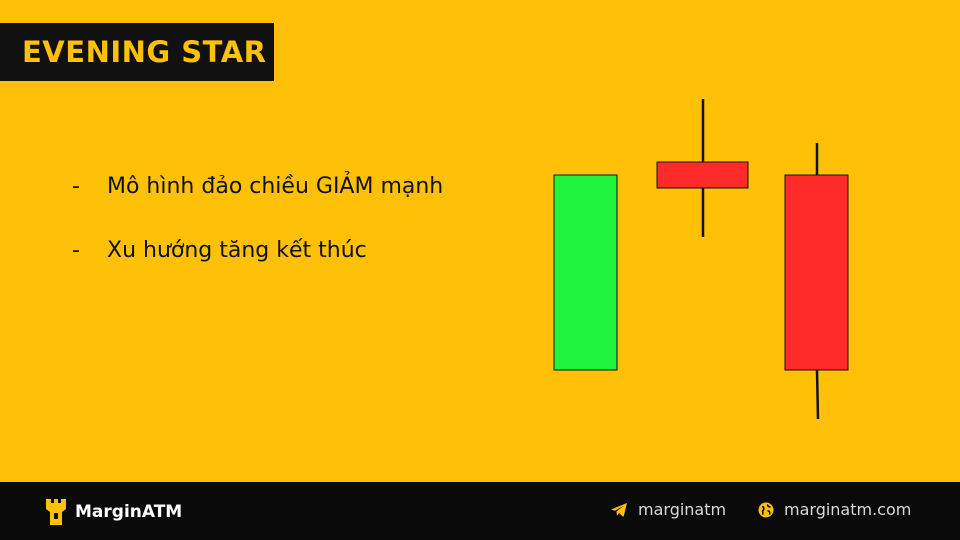 This screenshot has width=960, height=540. What do you see at coordinates (129, 512) in the screenshot?
I see `brand-name: MarginATM` at bounding box center [129, 512].